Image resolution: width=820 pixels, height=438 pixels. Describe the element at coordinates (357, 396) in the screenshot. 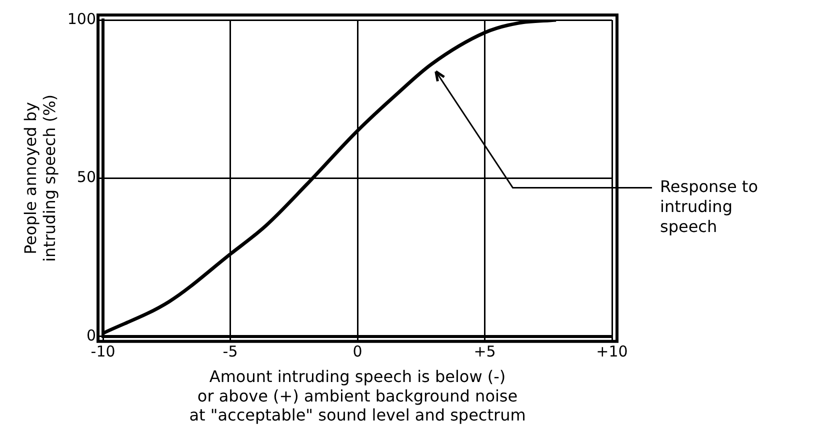

I see `x-axis-title: Amount intruding speech is below (-) or above (+) ambient background noise at "acceptable" sound level and spectrum` at that location.